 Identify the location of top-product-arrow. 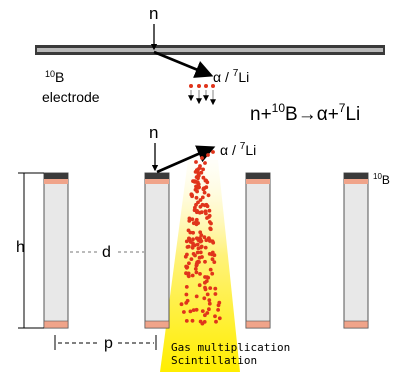
(183, 64).